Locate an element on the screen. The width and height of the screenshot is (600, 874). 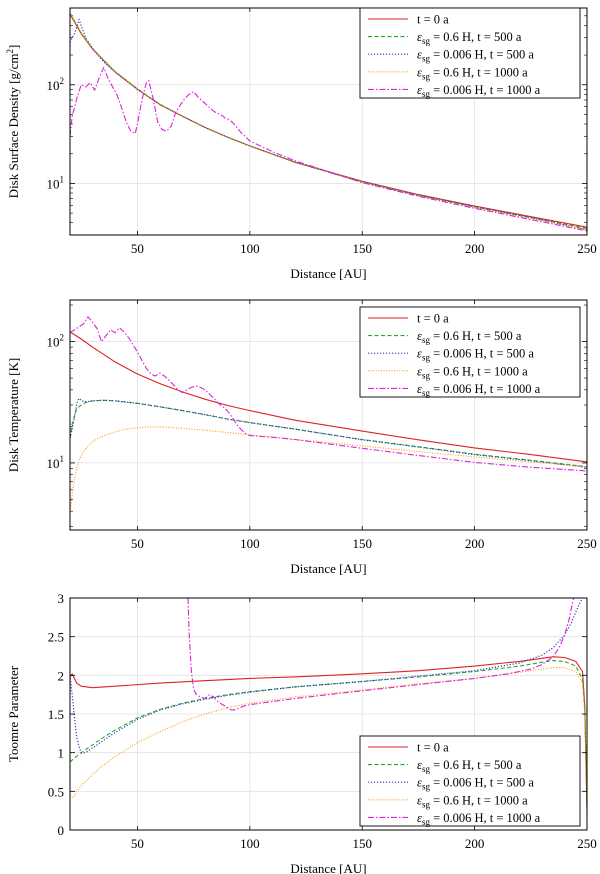
y-axis-label: Disk Surface Density [g/cm2] is located at coordinates (13, 122).